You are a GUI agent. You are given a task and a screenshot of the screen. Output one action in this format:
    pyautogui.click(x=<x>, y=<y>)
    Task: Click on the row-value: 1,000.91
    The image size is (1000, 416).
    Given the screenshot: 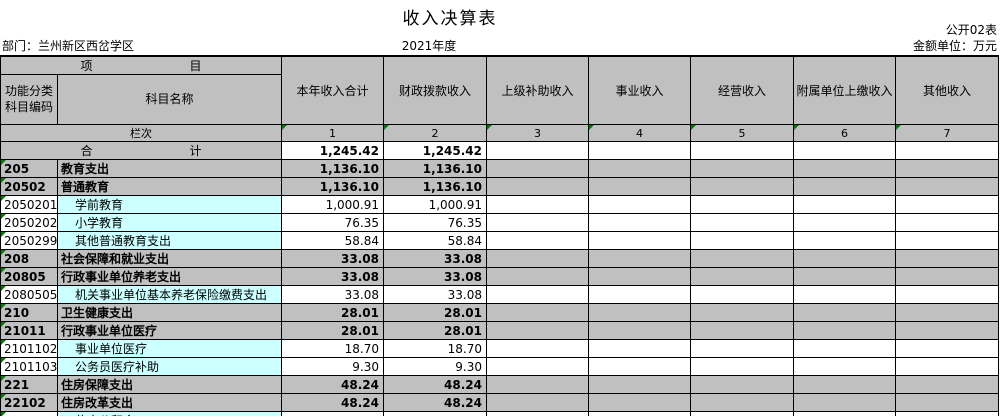 What is the action you would take?
    pyautogui.click(x=332, y=204)
    